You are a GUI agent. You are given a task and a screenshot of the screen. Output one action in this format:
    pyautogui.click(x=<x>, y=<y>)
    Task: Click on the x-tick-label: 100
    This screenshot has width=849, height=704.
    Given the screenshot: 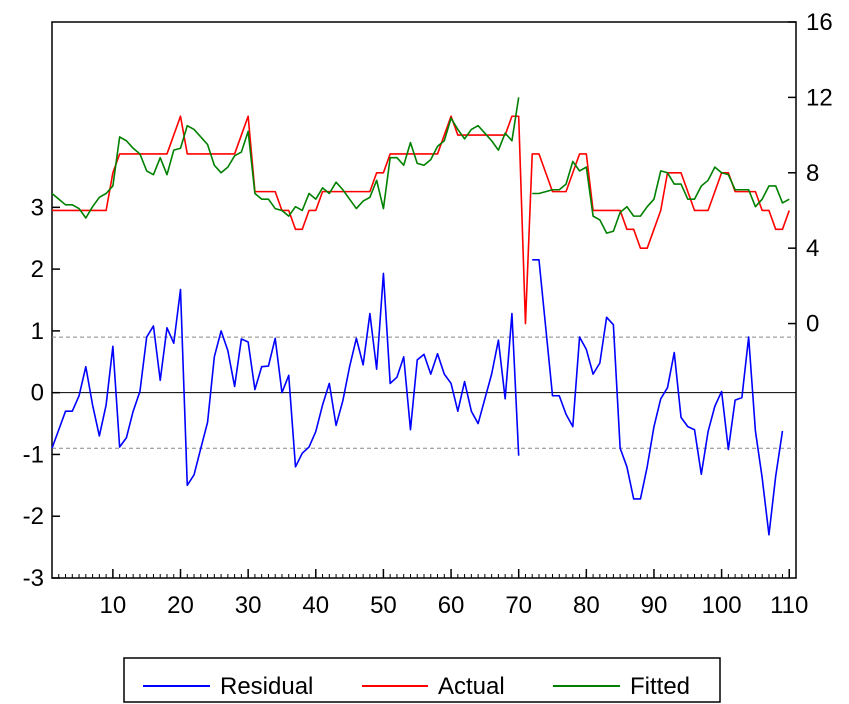 What is the action you would take?
    pyautogui.click(x=722, y=605)
    